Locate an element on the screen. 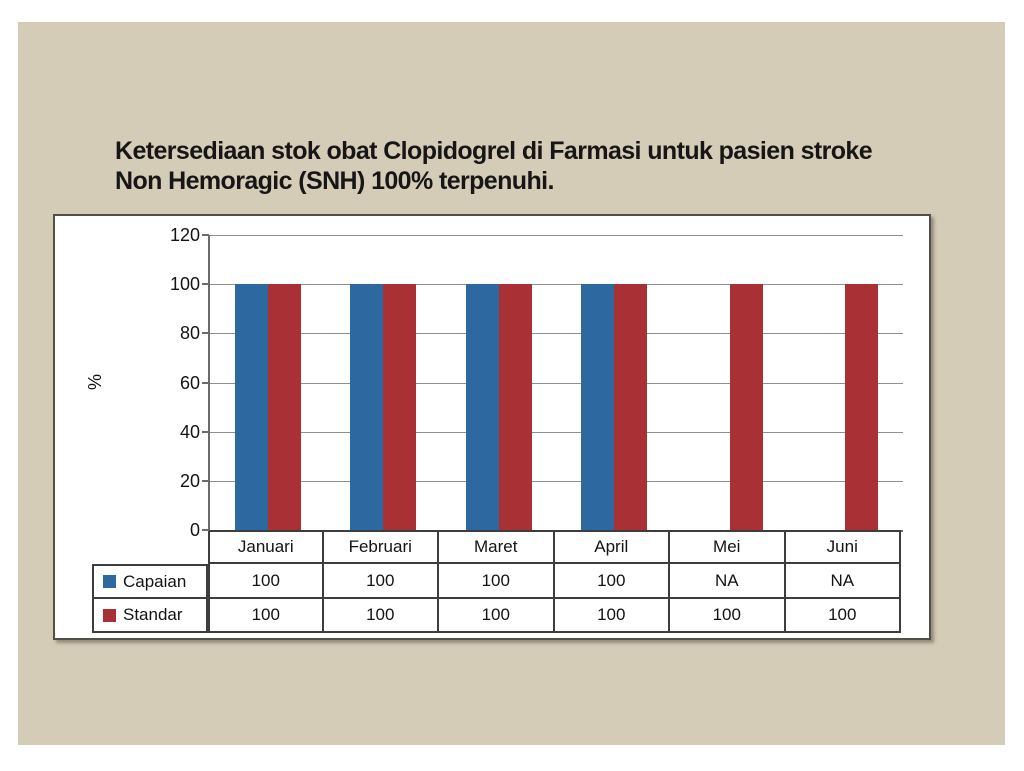  table-value-standar-maret: 100 is located at coordinates (497, 616).